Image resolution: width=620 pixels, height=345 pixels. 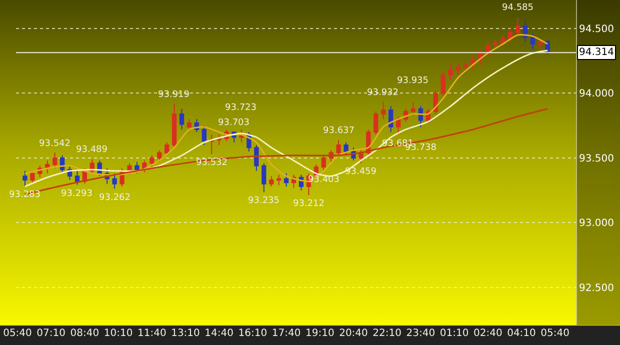 I want to click on x-tick-label: 10:10, so click(x=118, y=333).